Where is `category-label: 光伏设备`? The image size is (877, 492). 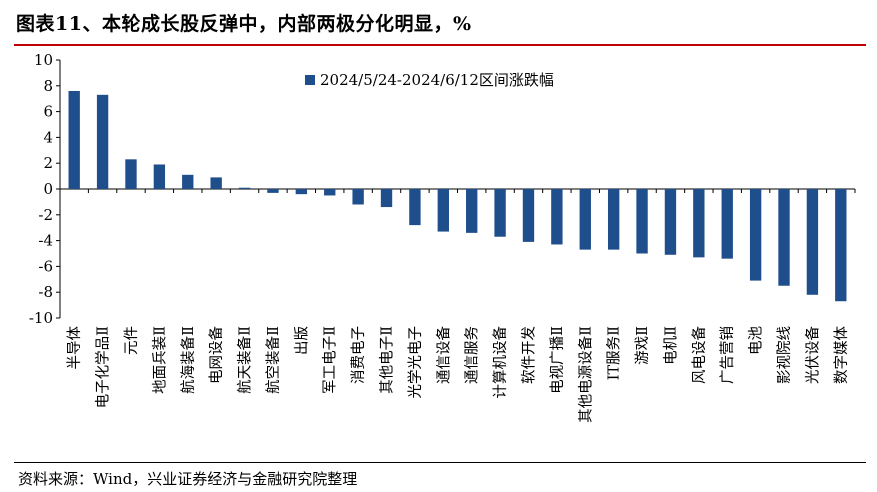
category-label: 光伏设备 is located at coordinates (812, 355).